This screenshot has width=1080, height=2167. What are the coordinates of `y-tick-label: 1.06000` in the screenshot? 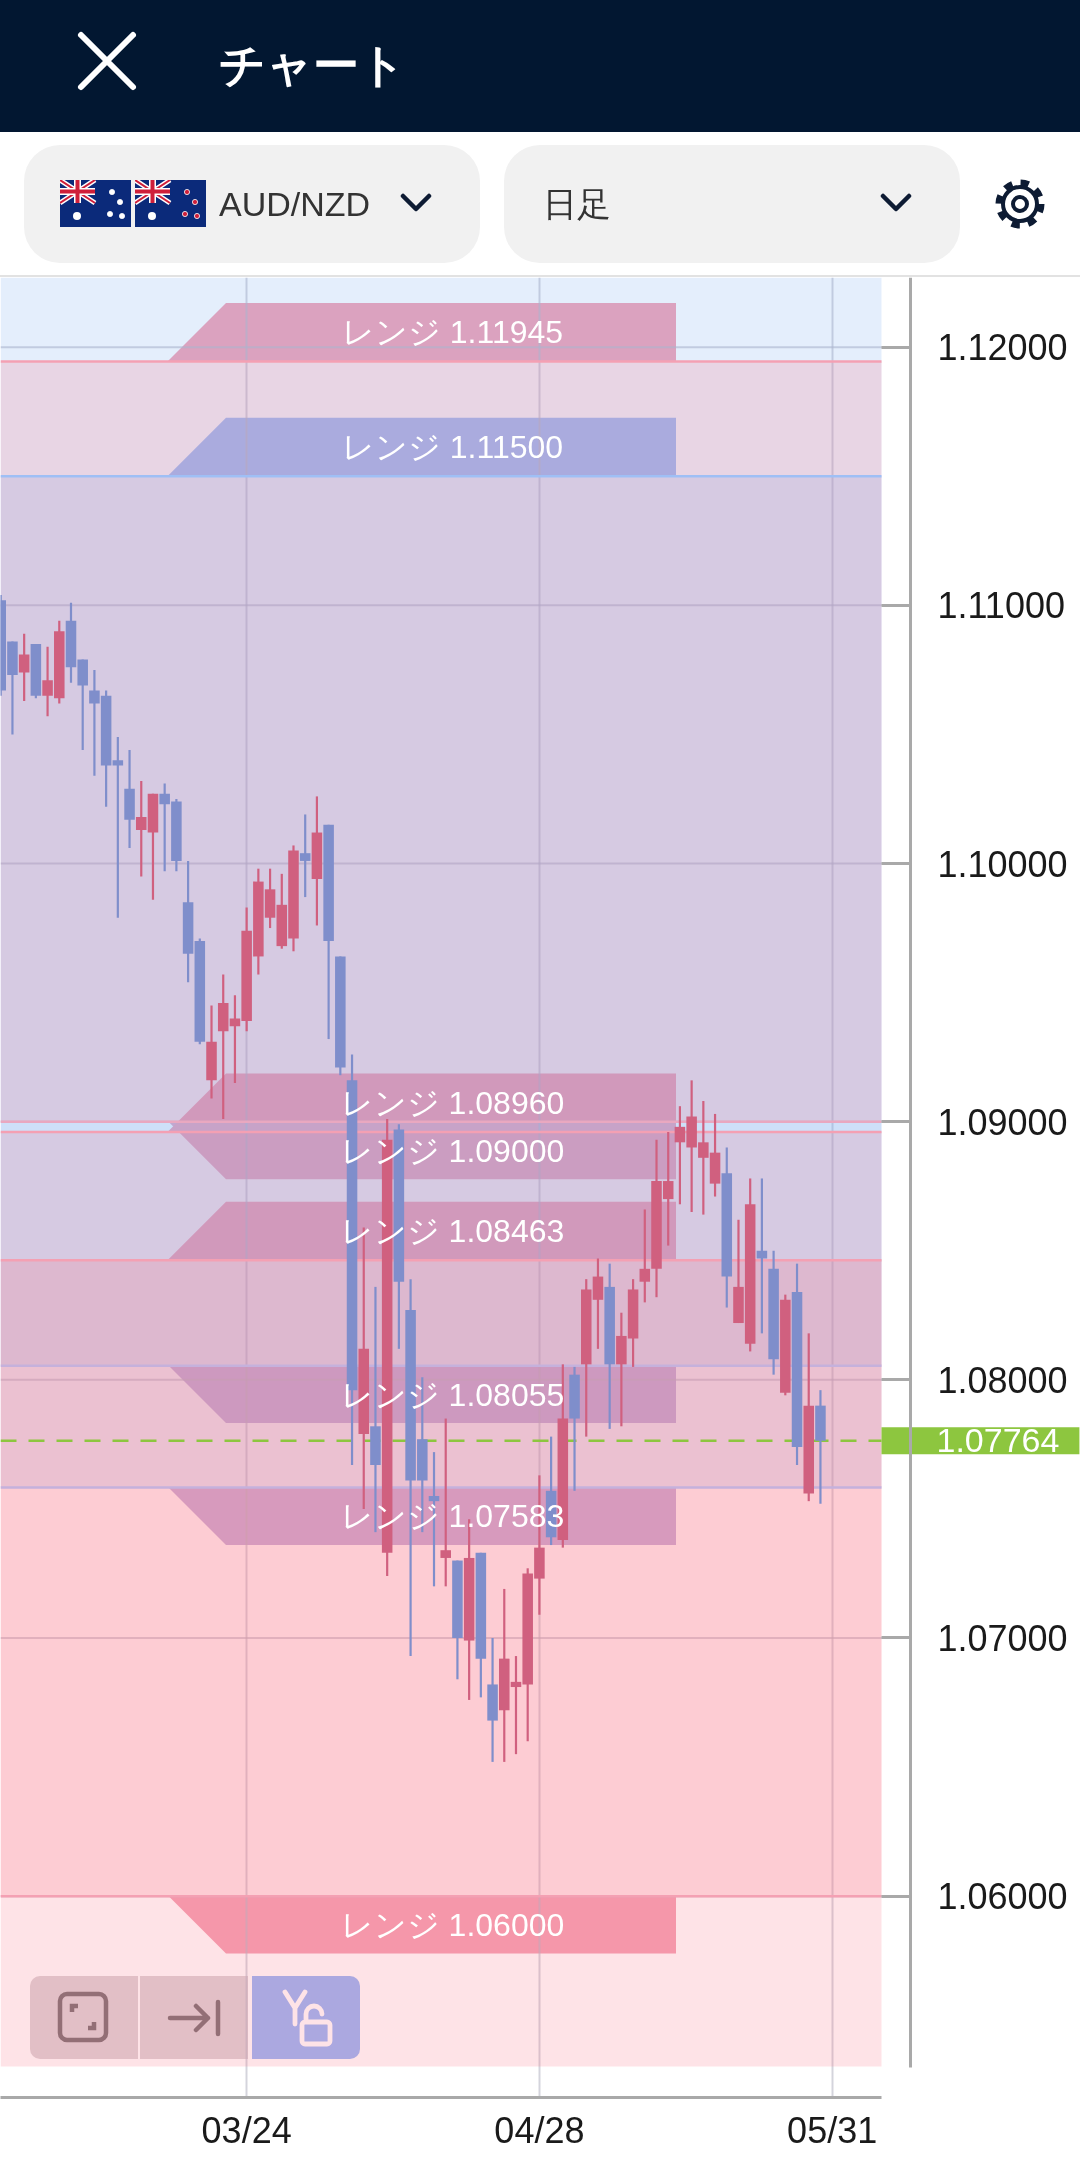 It's located at (1002, 1897).